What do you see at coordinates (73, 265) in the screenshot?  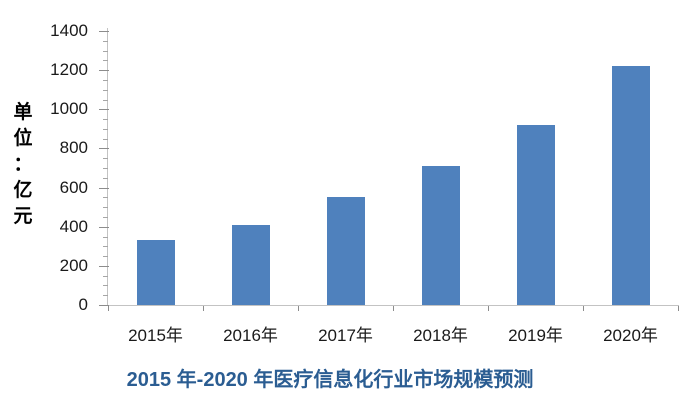 I see `y-axis-tick-label: 200` at bounding box center [73, 265].